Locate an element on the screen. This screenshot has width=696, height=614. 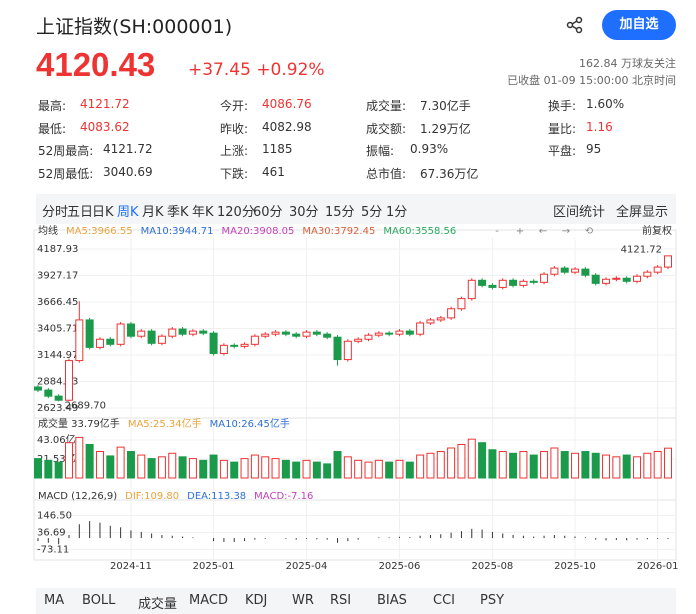
period-tab: 5分 is located at coordinates (372, 212).